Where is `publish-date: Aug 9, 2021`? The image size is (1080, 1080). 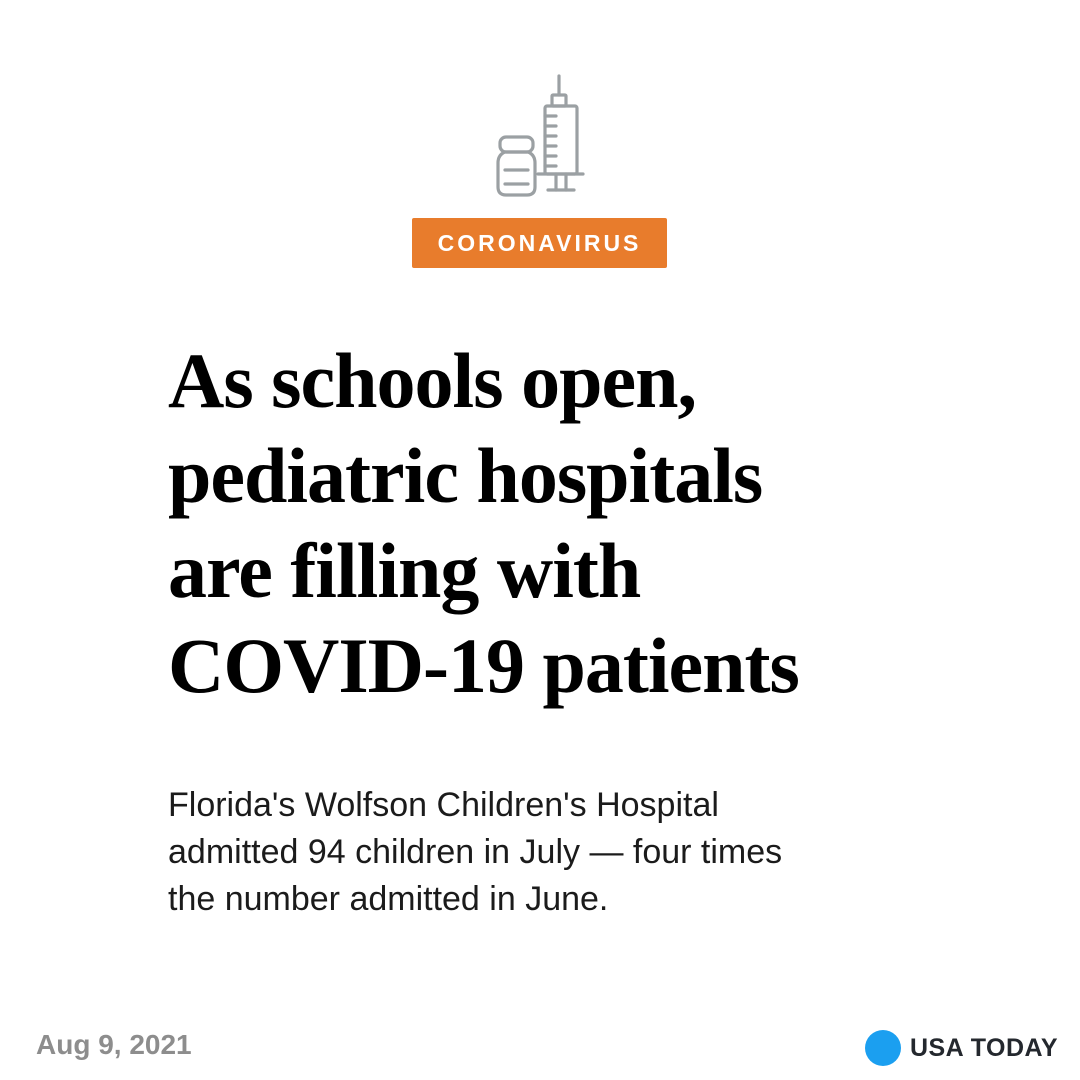
publish-date: Aug 9, 2021 is located at coordinates (114, 1044).